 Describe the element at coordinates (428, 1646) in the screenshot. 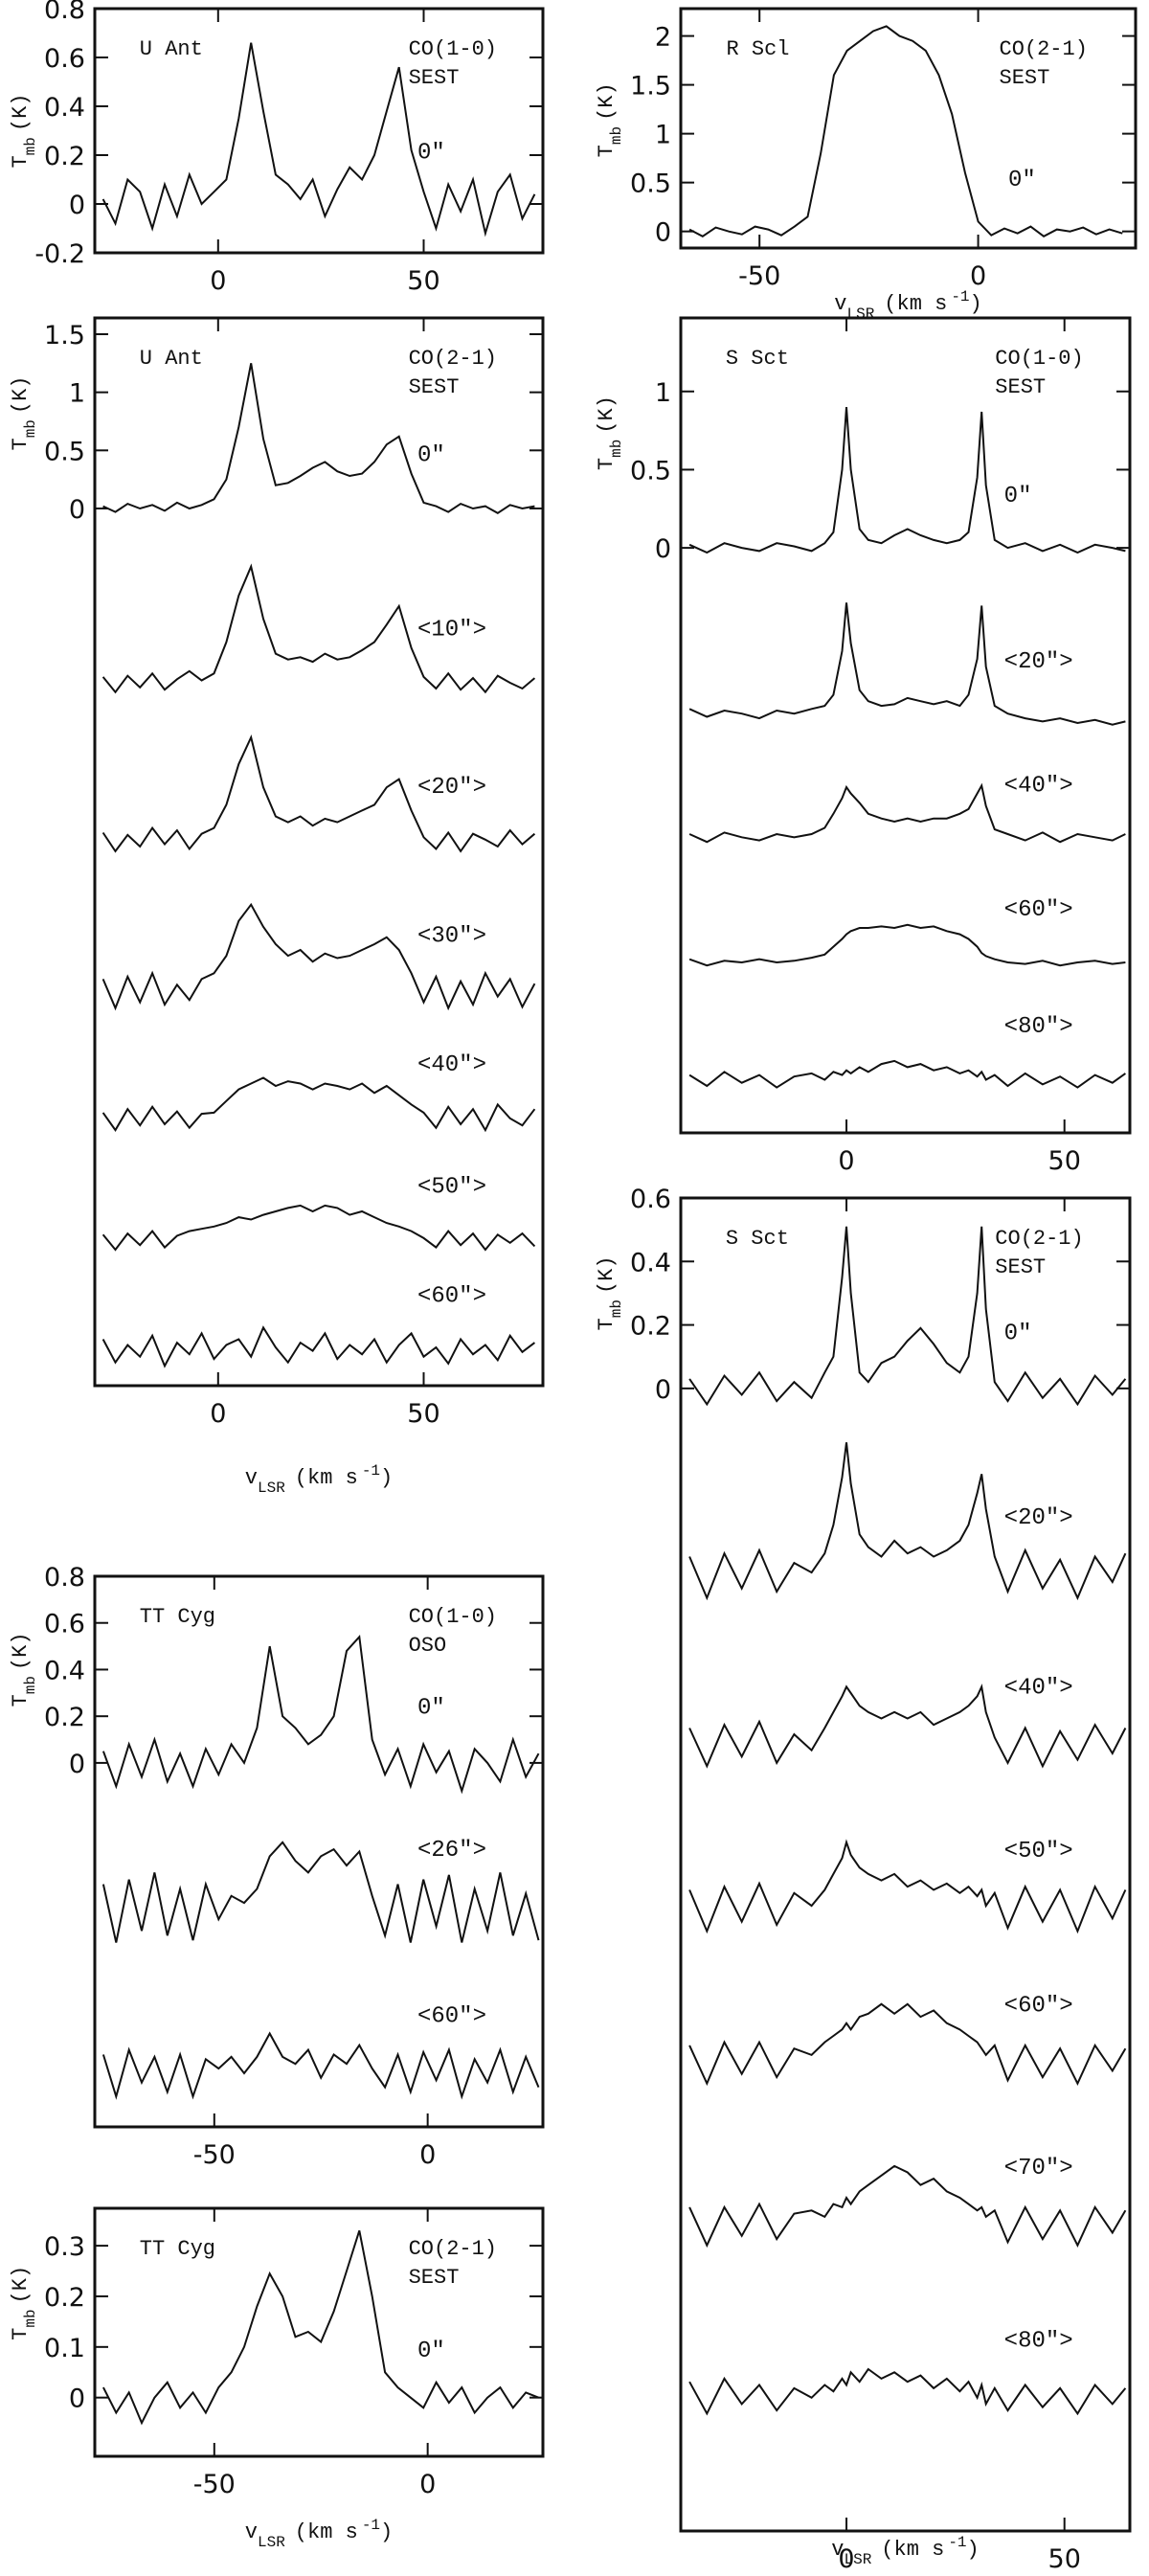

I see `telescope: OSO` at that location.